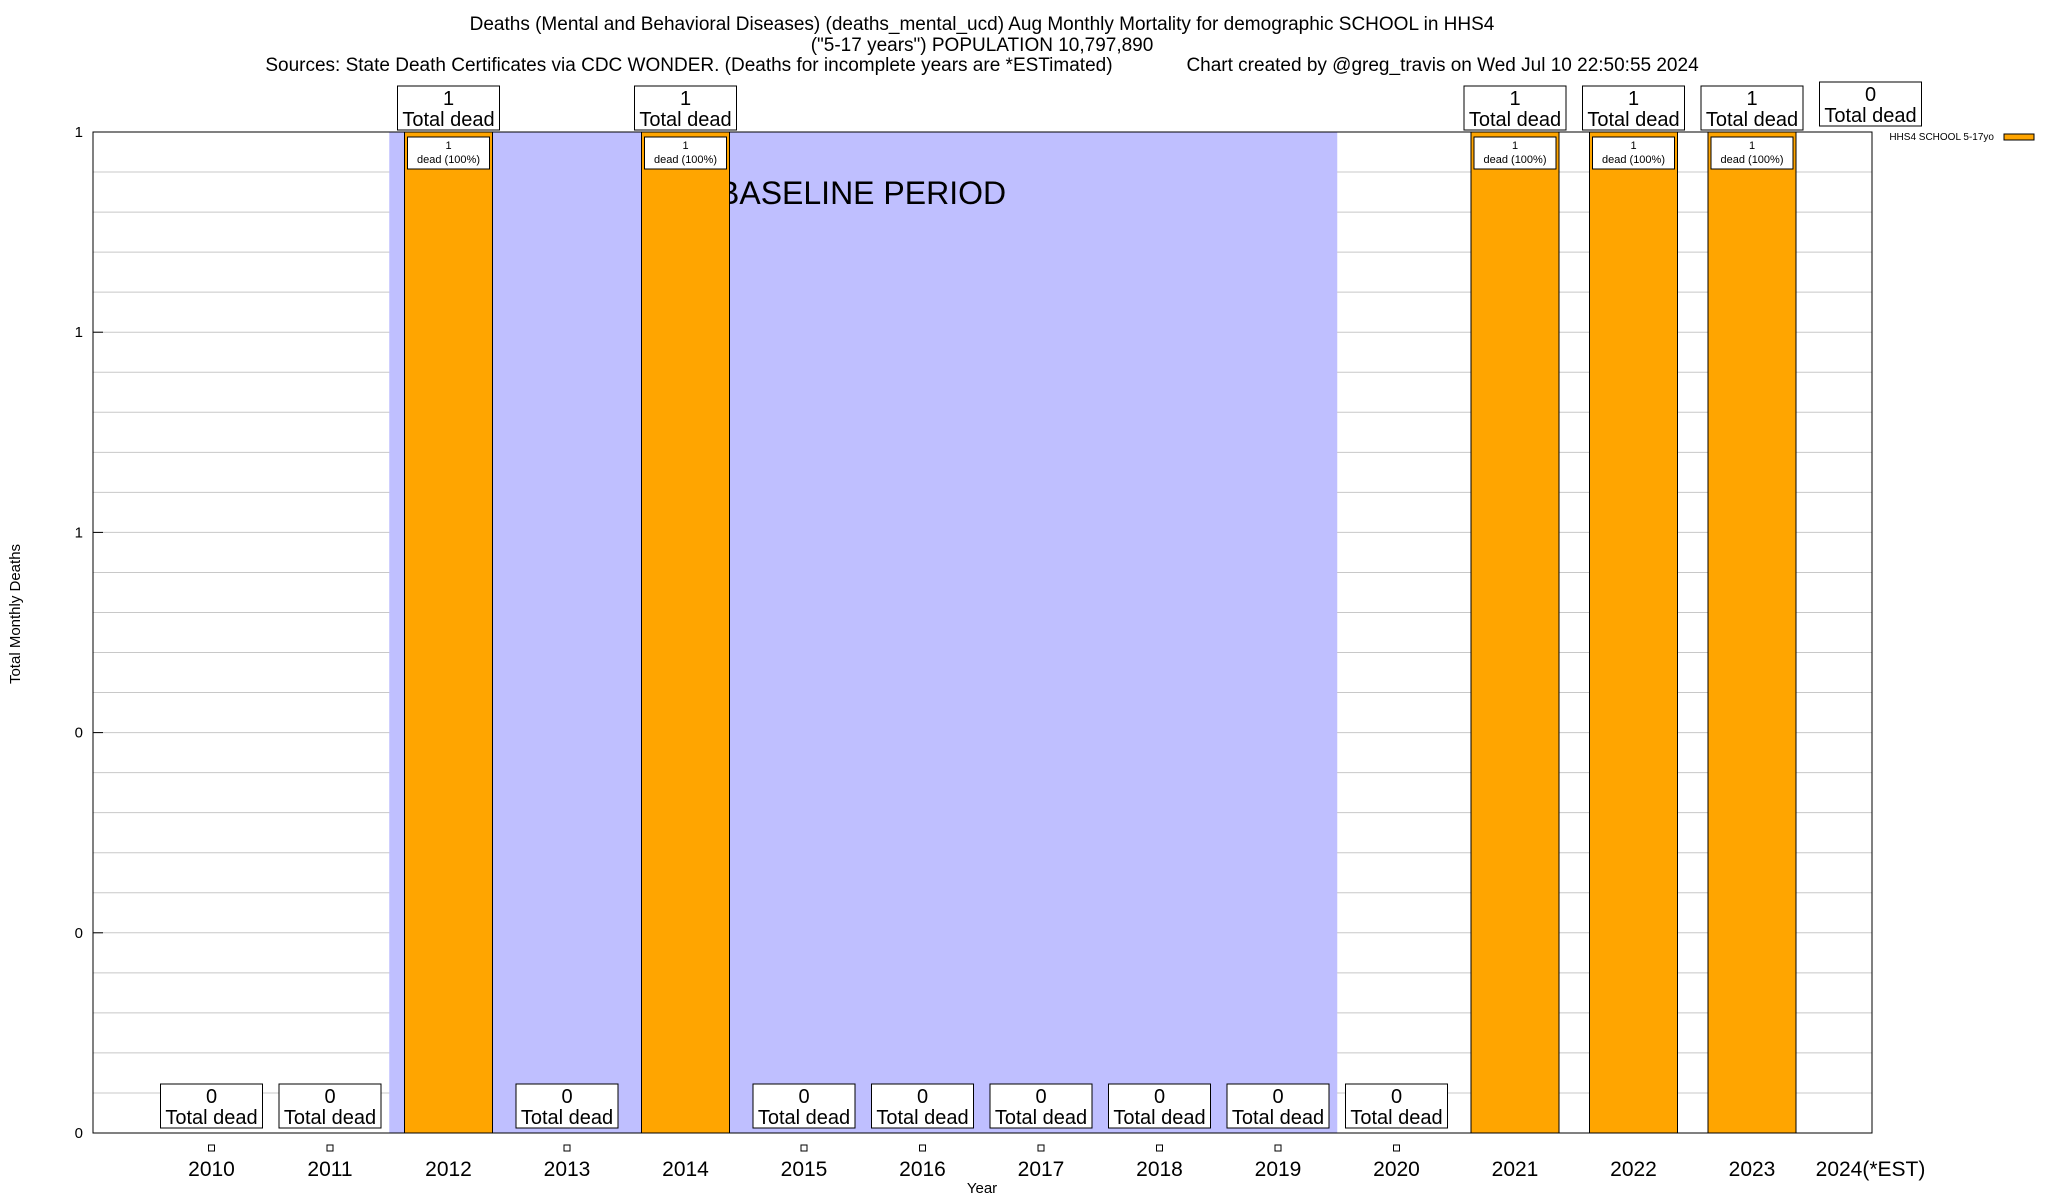 The height and width of the screenshot is (1200, 2048). Describe the element at coordinates (448, 1169) in the screenshot. I see `x-tick-label: 2012` at that location.